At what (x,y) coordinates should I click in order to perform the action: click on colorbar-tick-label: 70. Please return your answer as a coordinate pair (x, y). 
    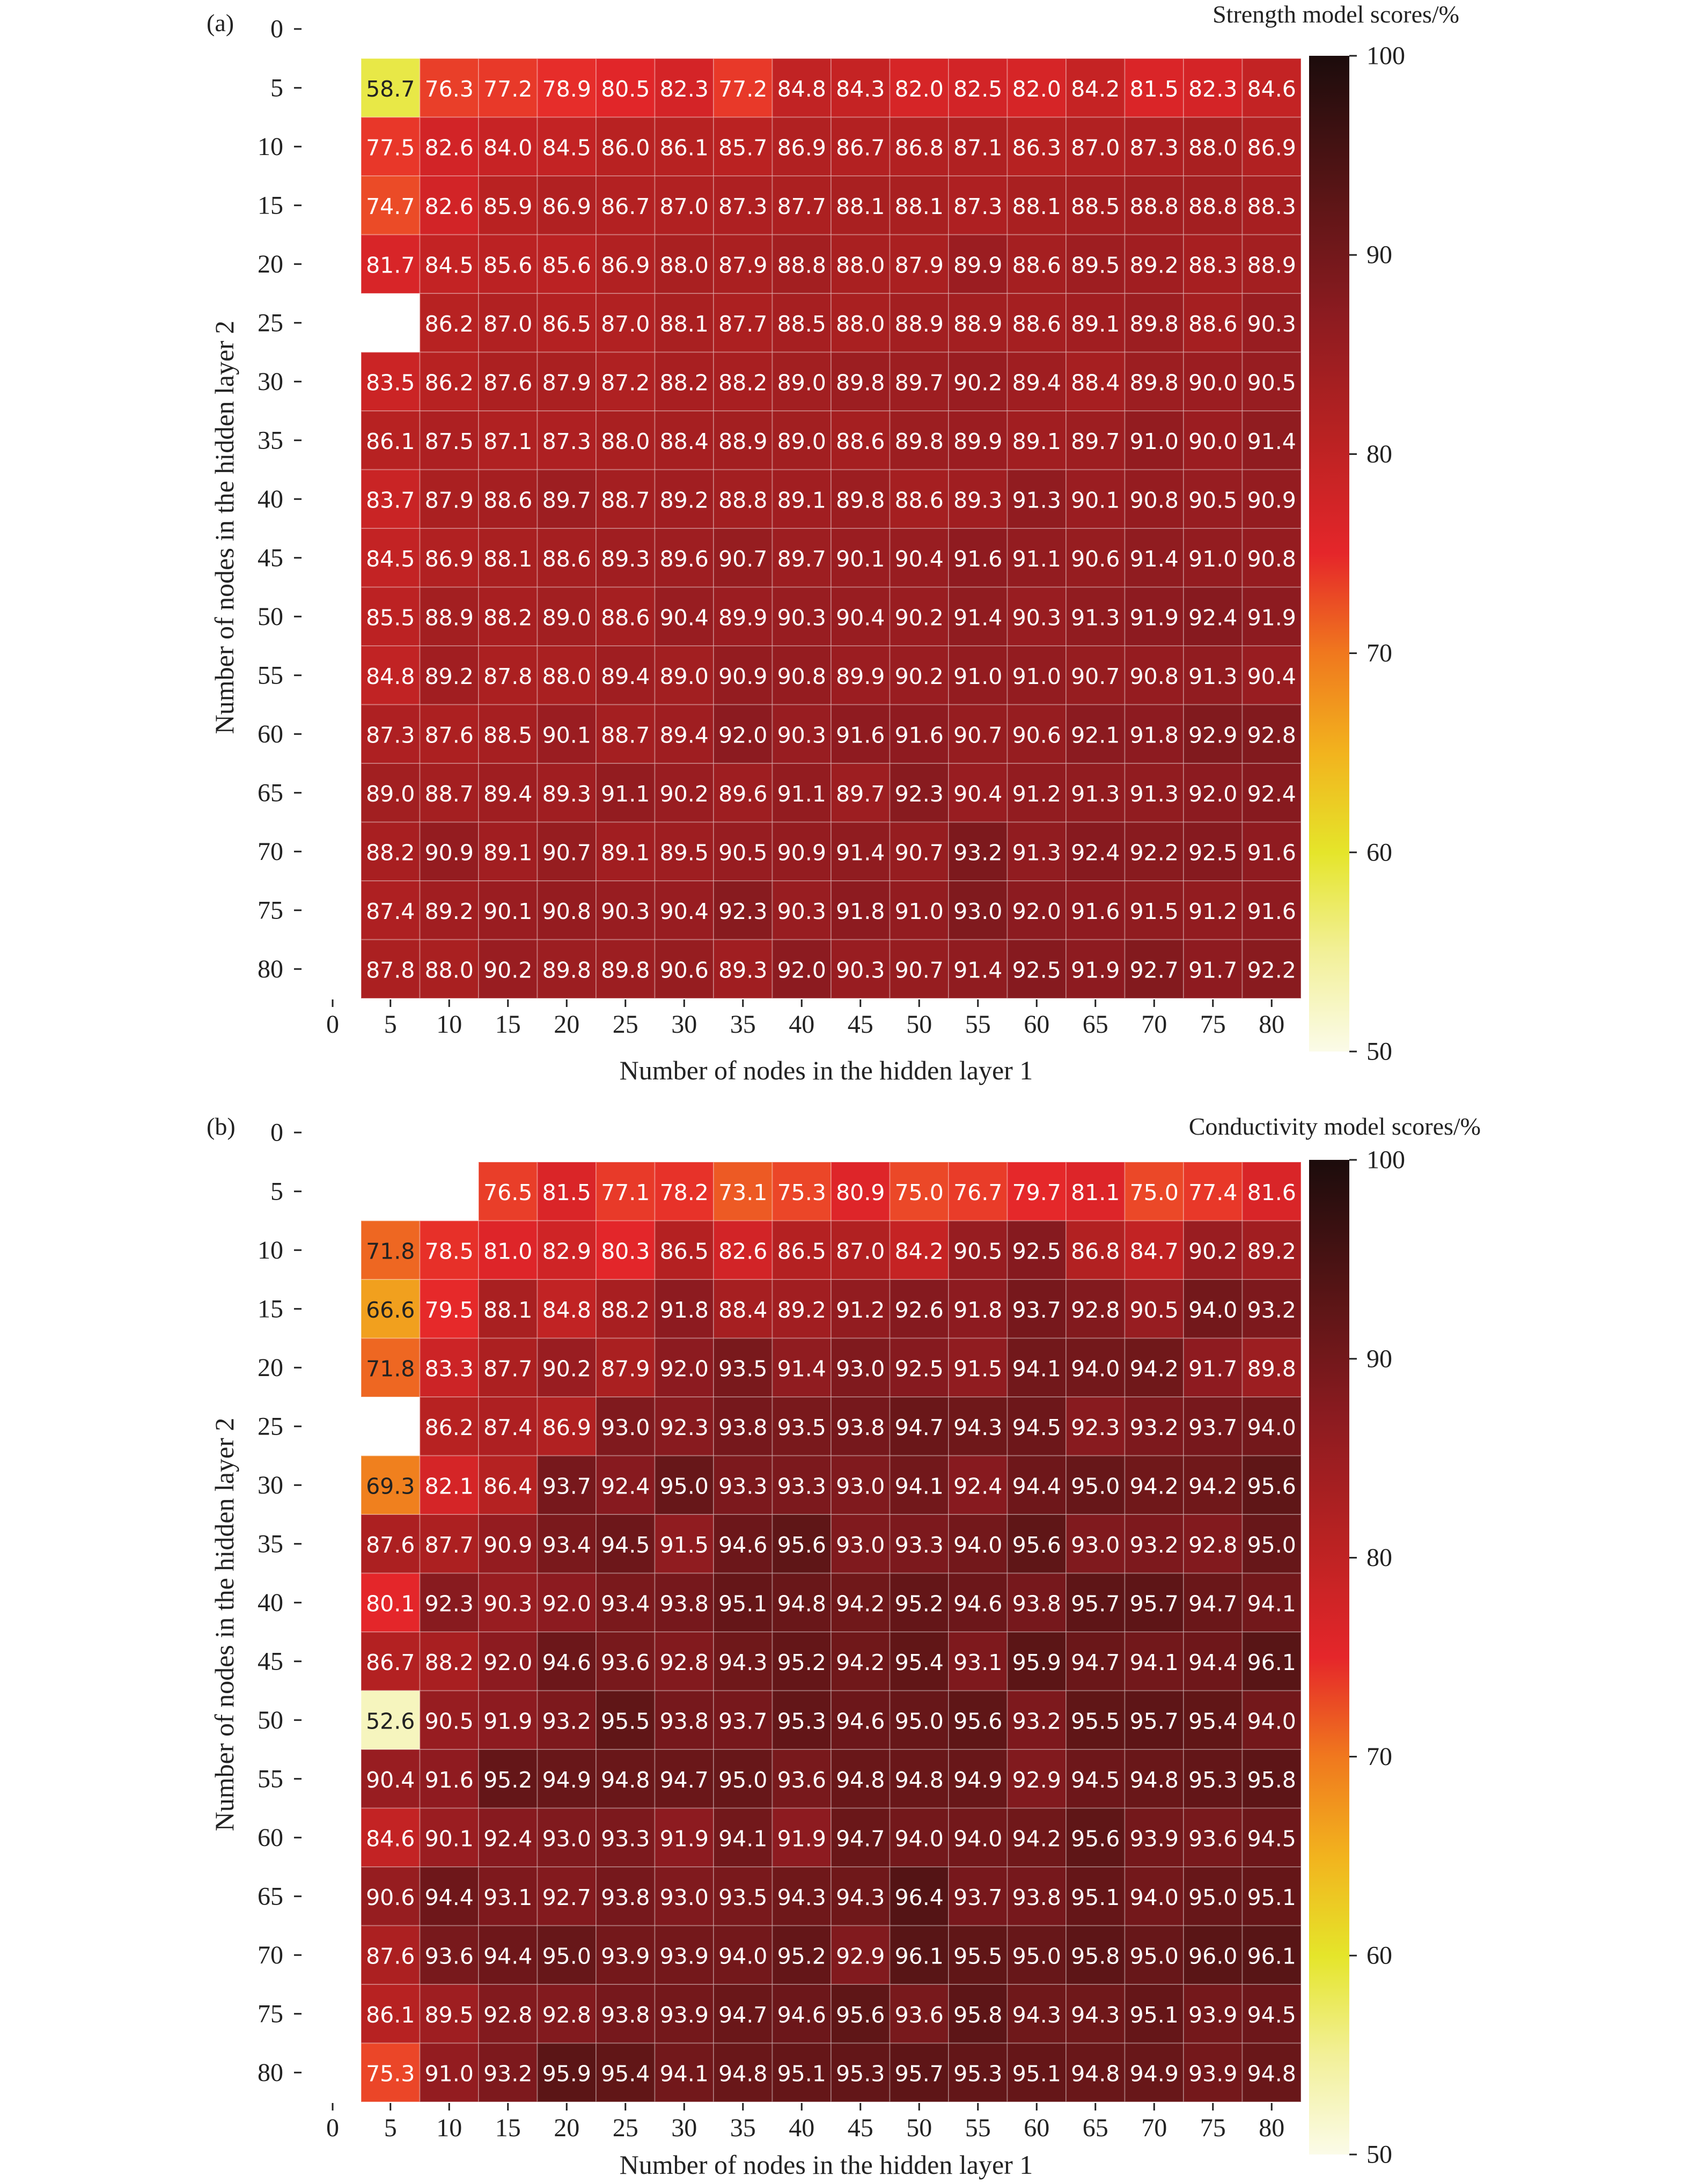
    Looking at the image, I should click on (1379, 653).